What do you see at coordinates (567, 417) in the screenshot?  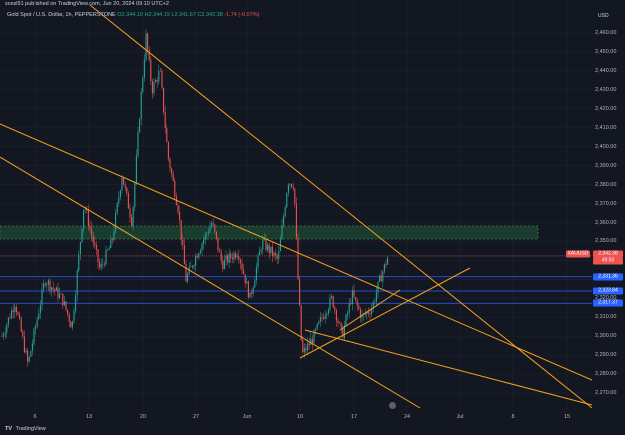 I see `time-tick-label: 15` at bounding box center [567, 417].